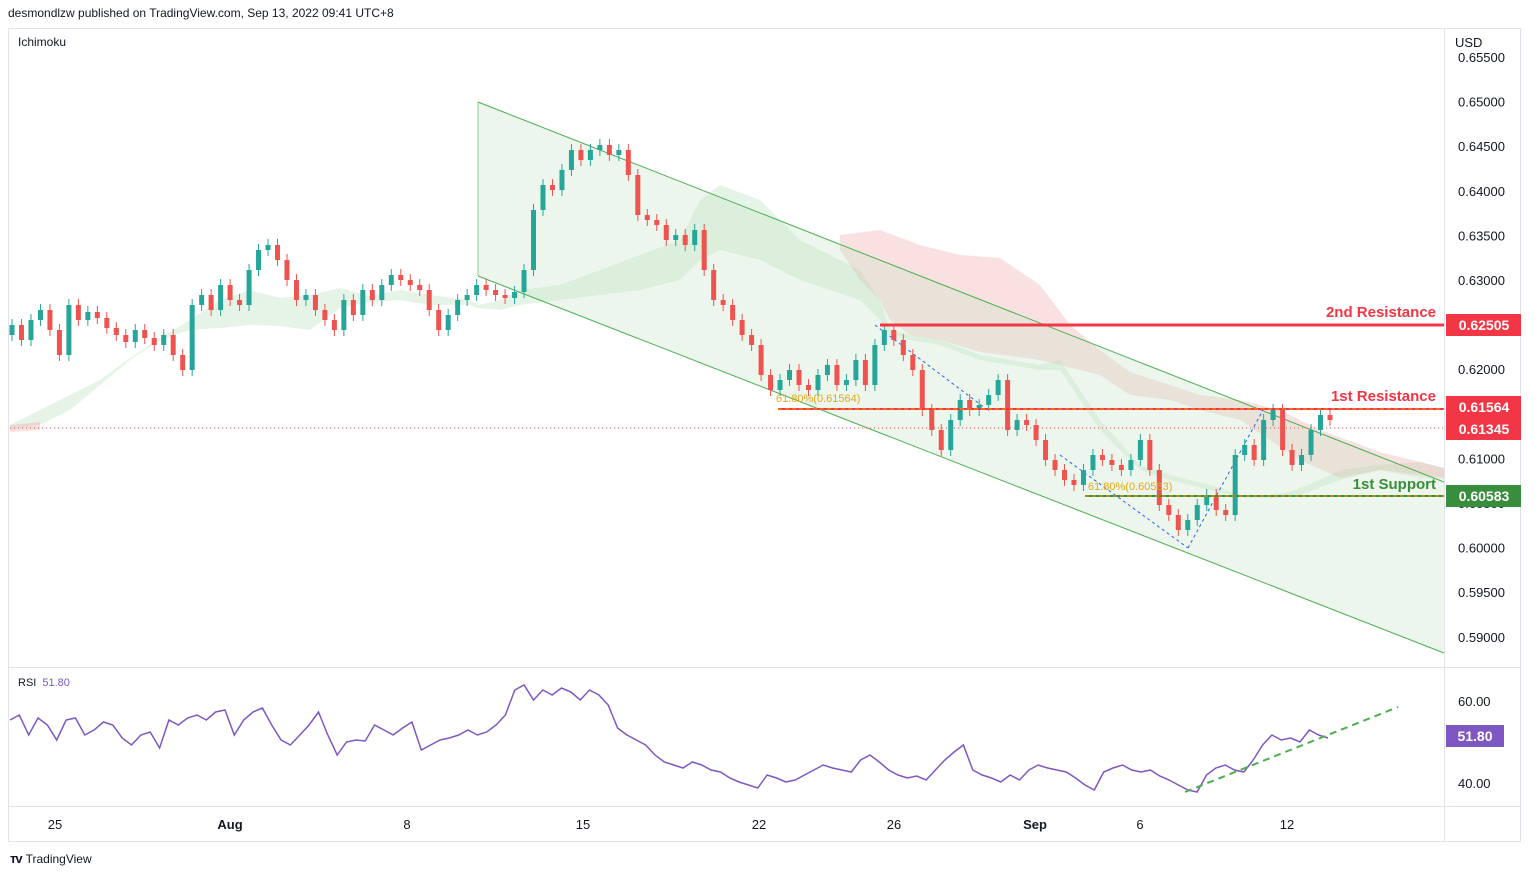 Image resolution: width=1535 pixels, height=877 pixels. Describe the element at coordinates (764, 806) in the screenshot. I see `time-axis-divider` at that location.